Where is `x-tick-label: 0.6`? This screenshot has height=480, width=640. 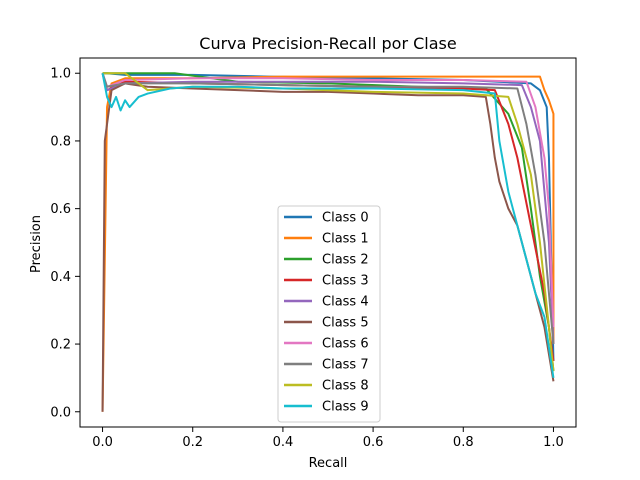 x-tick-label: 0.6 is located at coordinates (373, 442).